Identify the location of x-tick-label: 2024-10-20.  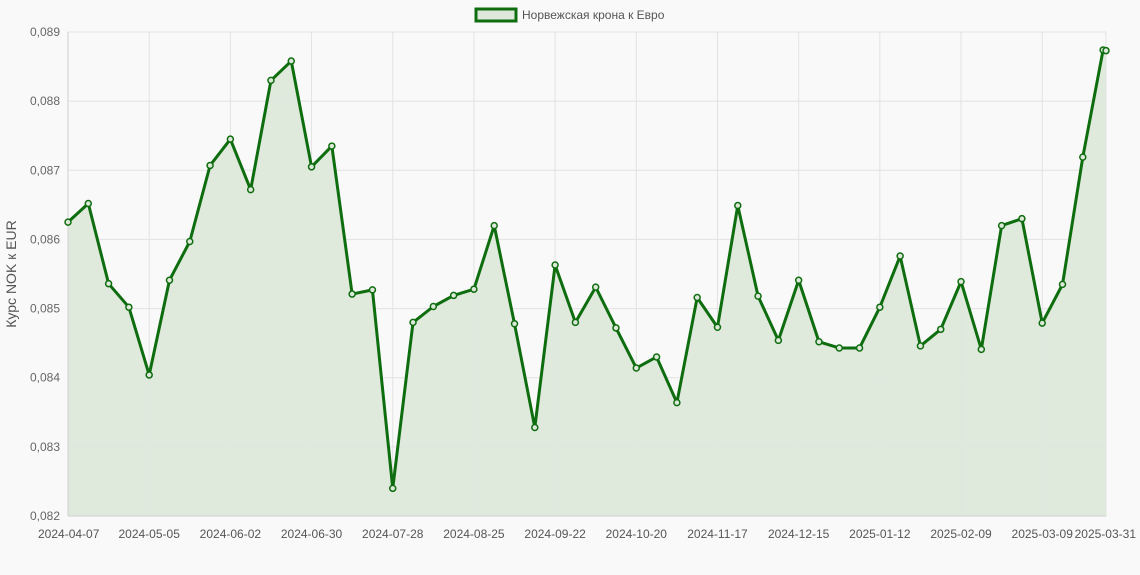
(637, 534).